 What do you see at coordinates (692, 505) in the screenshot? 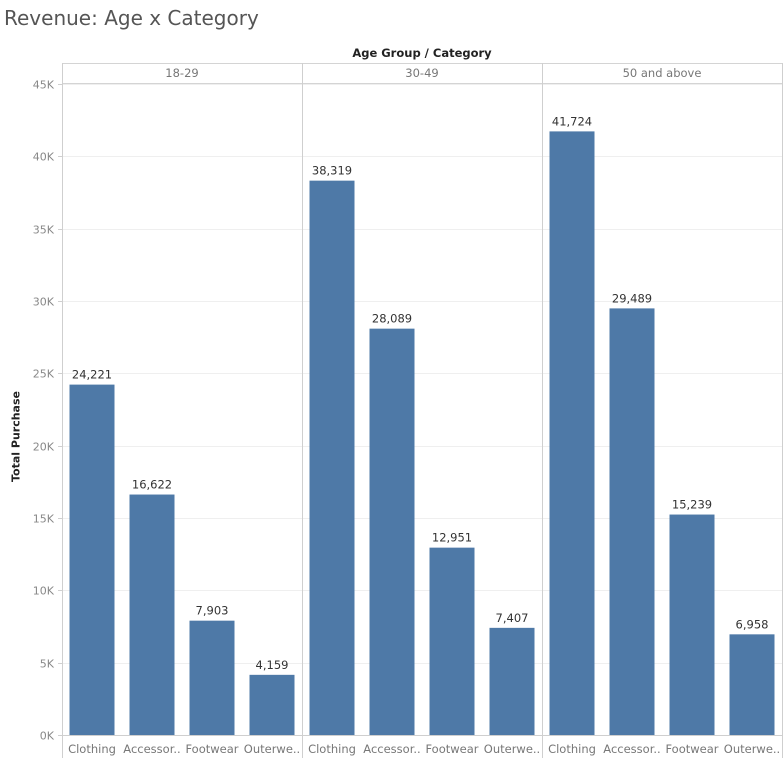
I see `data-label: 15,239` at bounding box center [692, 505].